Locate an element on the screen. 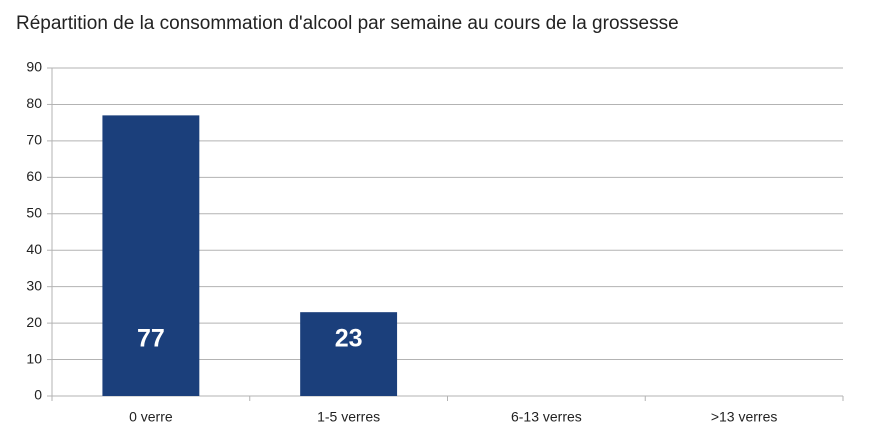  y-tick-label: 10 is located at coordinates (34, 358).